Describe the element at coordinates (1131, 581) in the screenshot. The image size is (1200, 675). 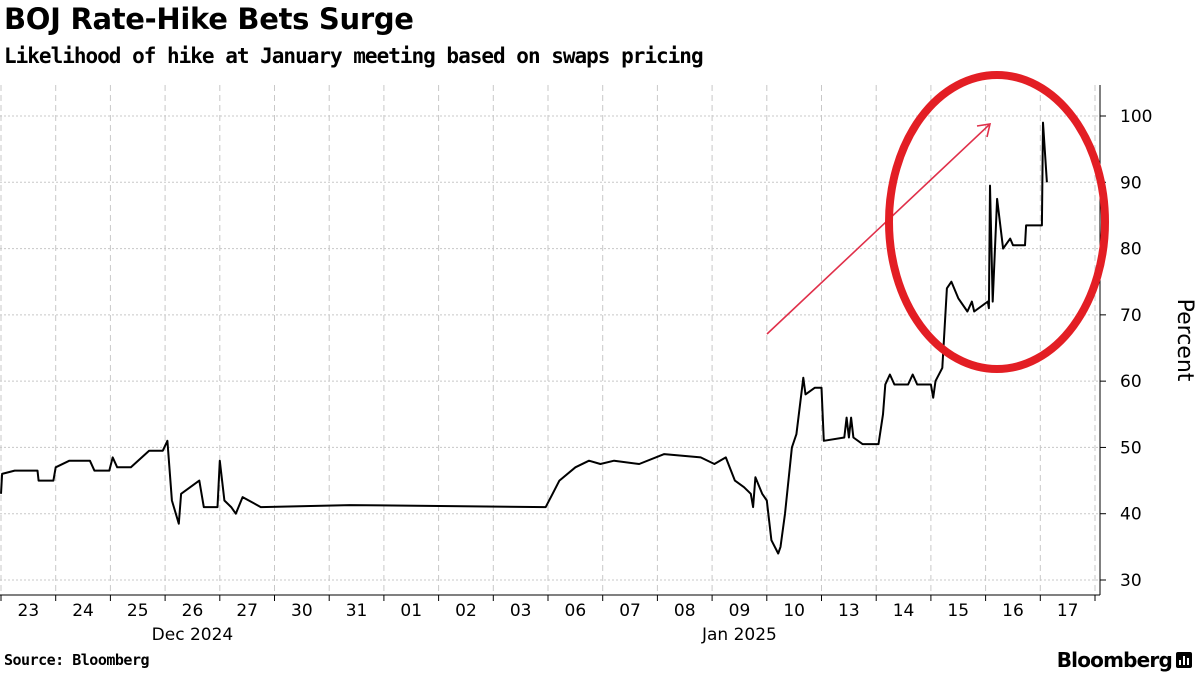
I see `y-tick-label: 30` at that location.